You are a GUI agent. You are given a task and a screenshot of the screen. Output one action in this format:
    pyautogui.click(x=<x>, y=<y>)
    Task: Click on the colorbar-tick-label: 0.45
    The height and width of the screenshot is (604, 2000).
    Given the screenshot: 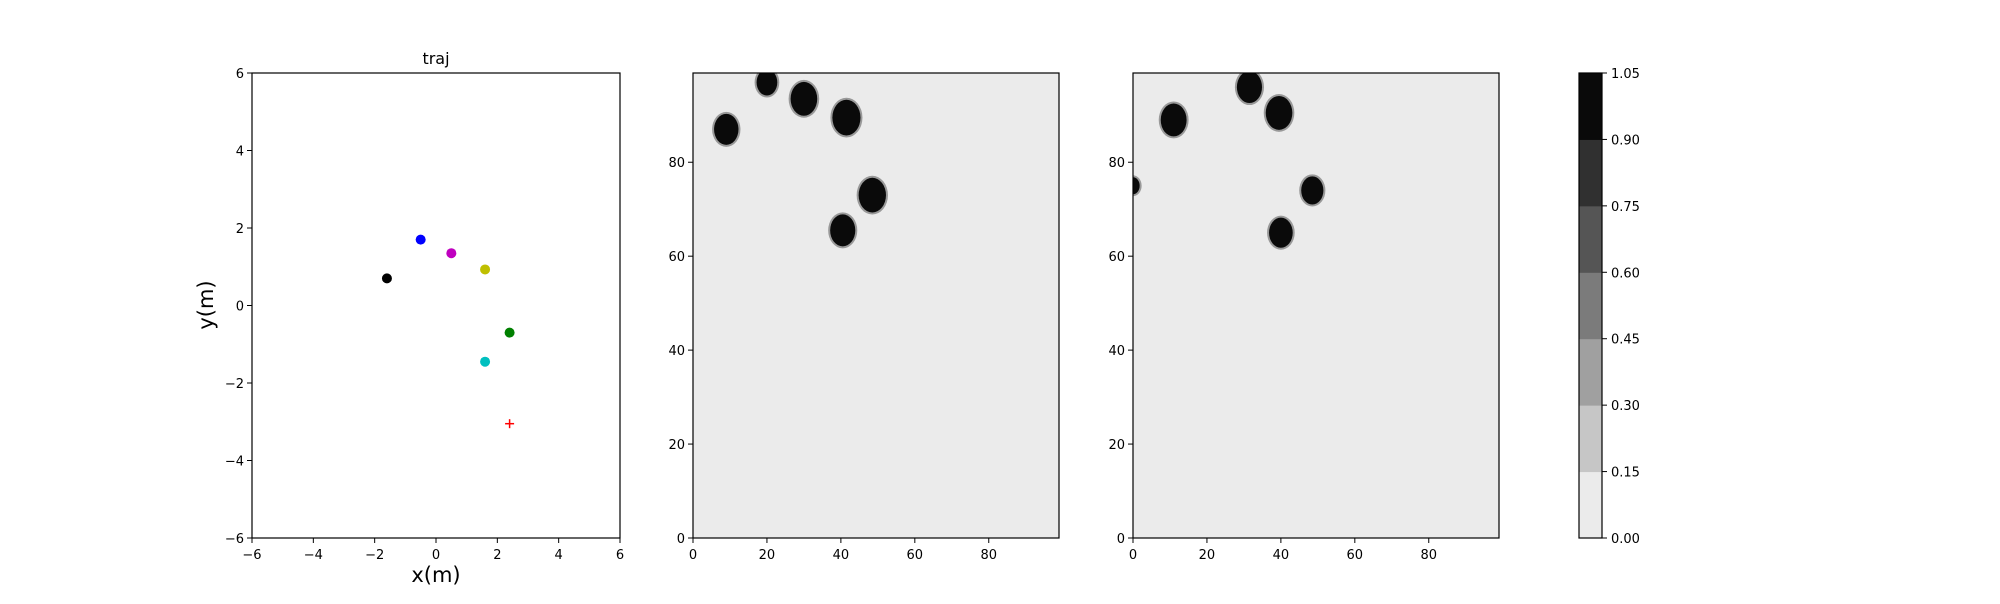 What is the action you would take?
    pyautogui.click(x=1625, y=340)
    